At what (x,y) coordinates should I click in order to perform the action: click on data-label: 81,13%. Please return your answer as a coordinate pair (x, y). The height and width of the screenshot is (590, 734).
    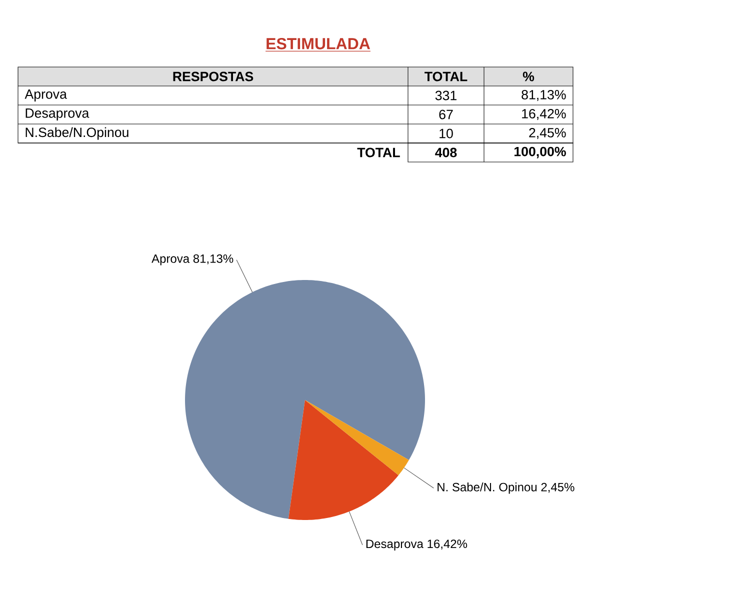
    Looking at the image, I should click on (213, 259).